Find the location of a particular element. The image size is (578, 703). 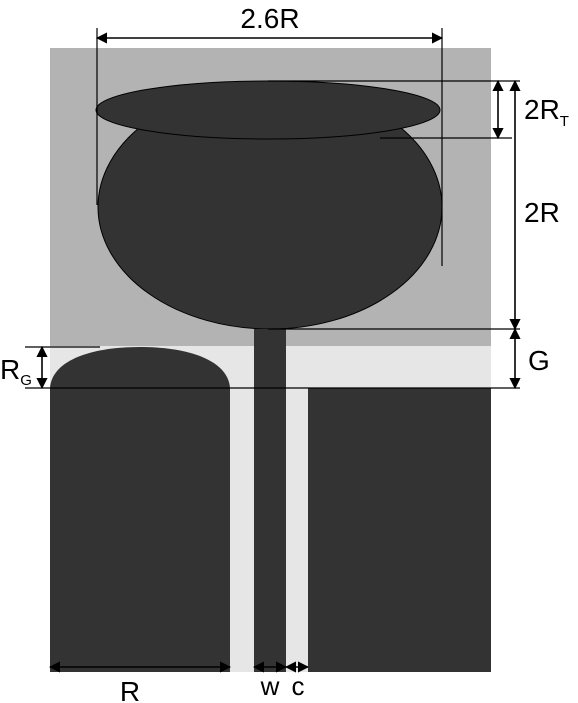

label-strip-width: w is located at coordinates (270, 686).